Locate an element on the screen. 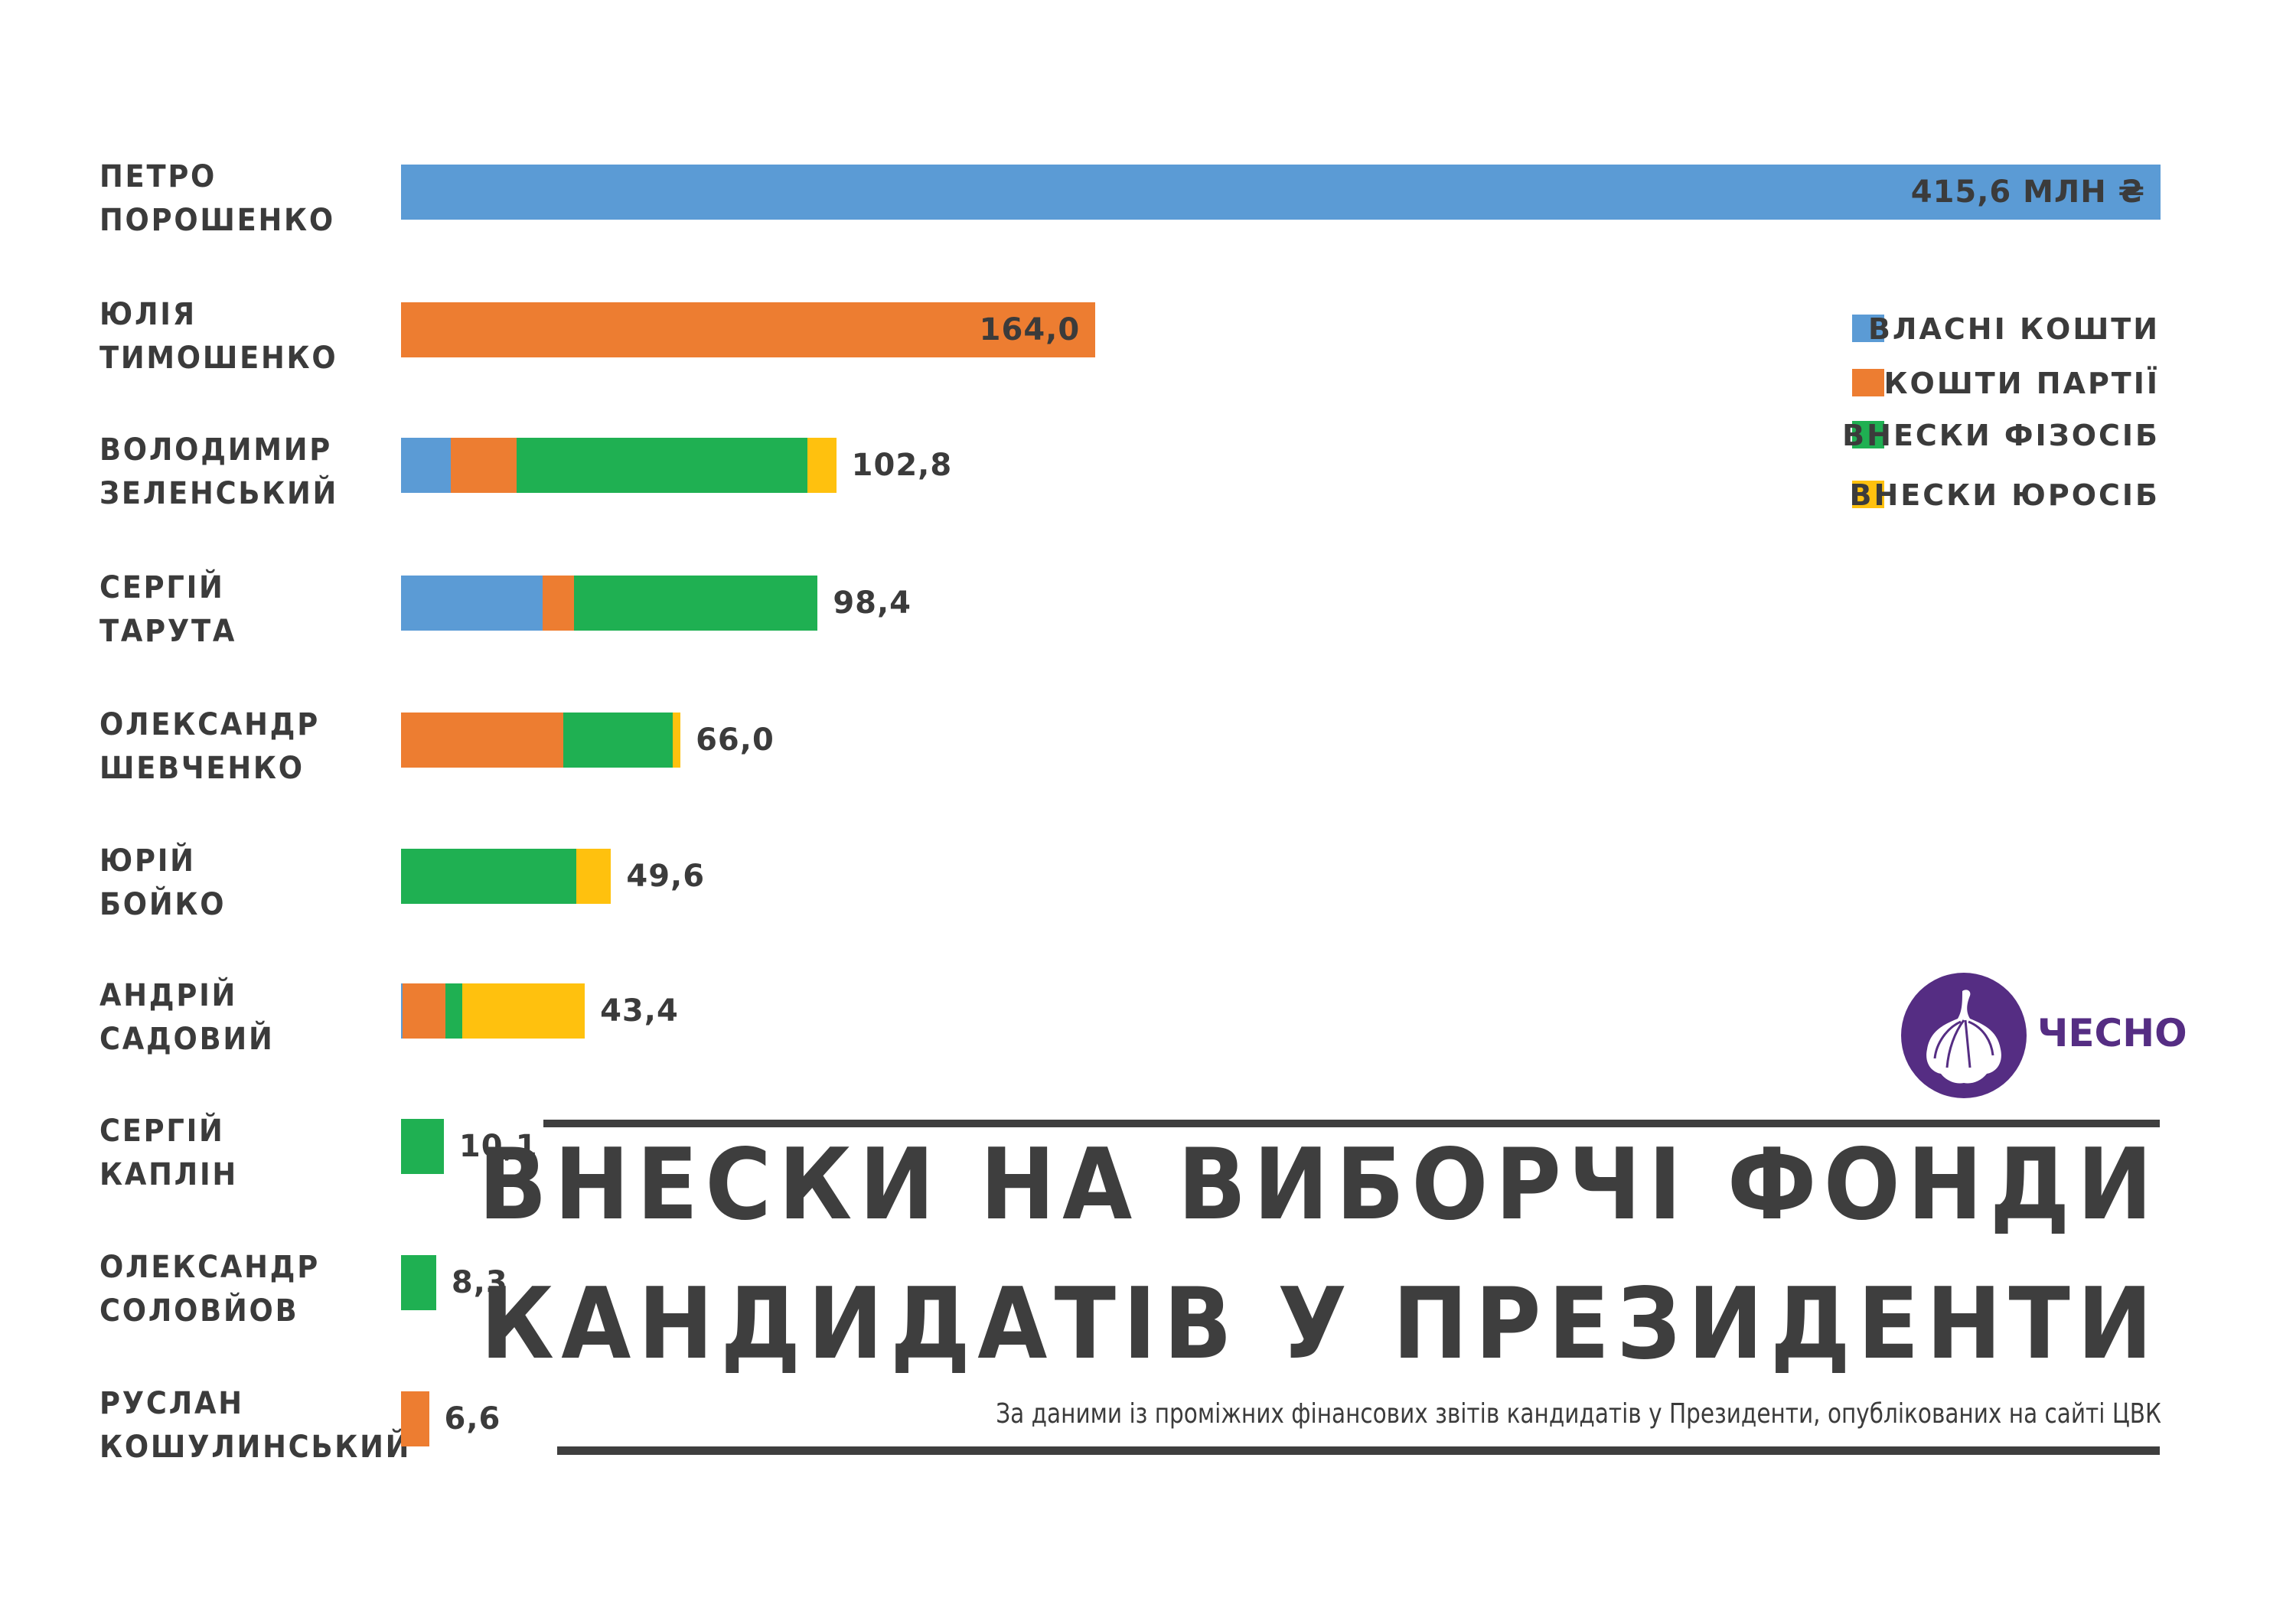 Image resolution: width=2296 pixels, height=1624 pixels. candidate-name: ПЕТРО ПОРОШЕНКО is located at coordinates (217, 199).